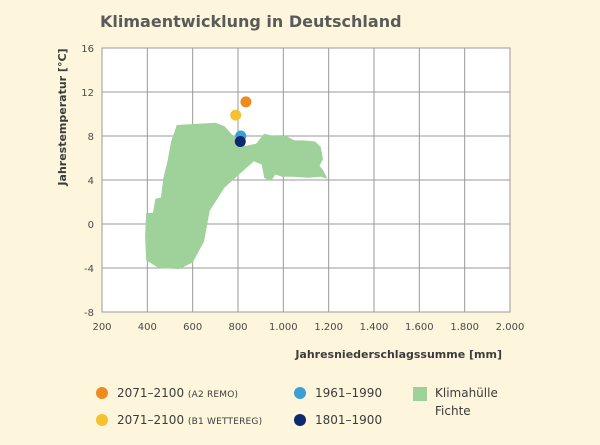 Image resolution: width=600 pixels, height=445 pixels. I want to click on x-tick-label: 1.000, so click(283, 327).